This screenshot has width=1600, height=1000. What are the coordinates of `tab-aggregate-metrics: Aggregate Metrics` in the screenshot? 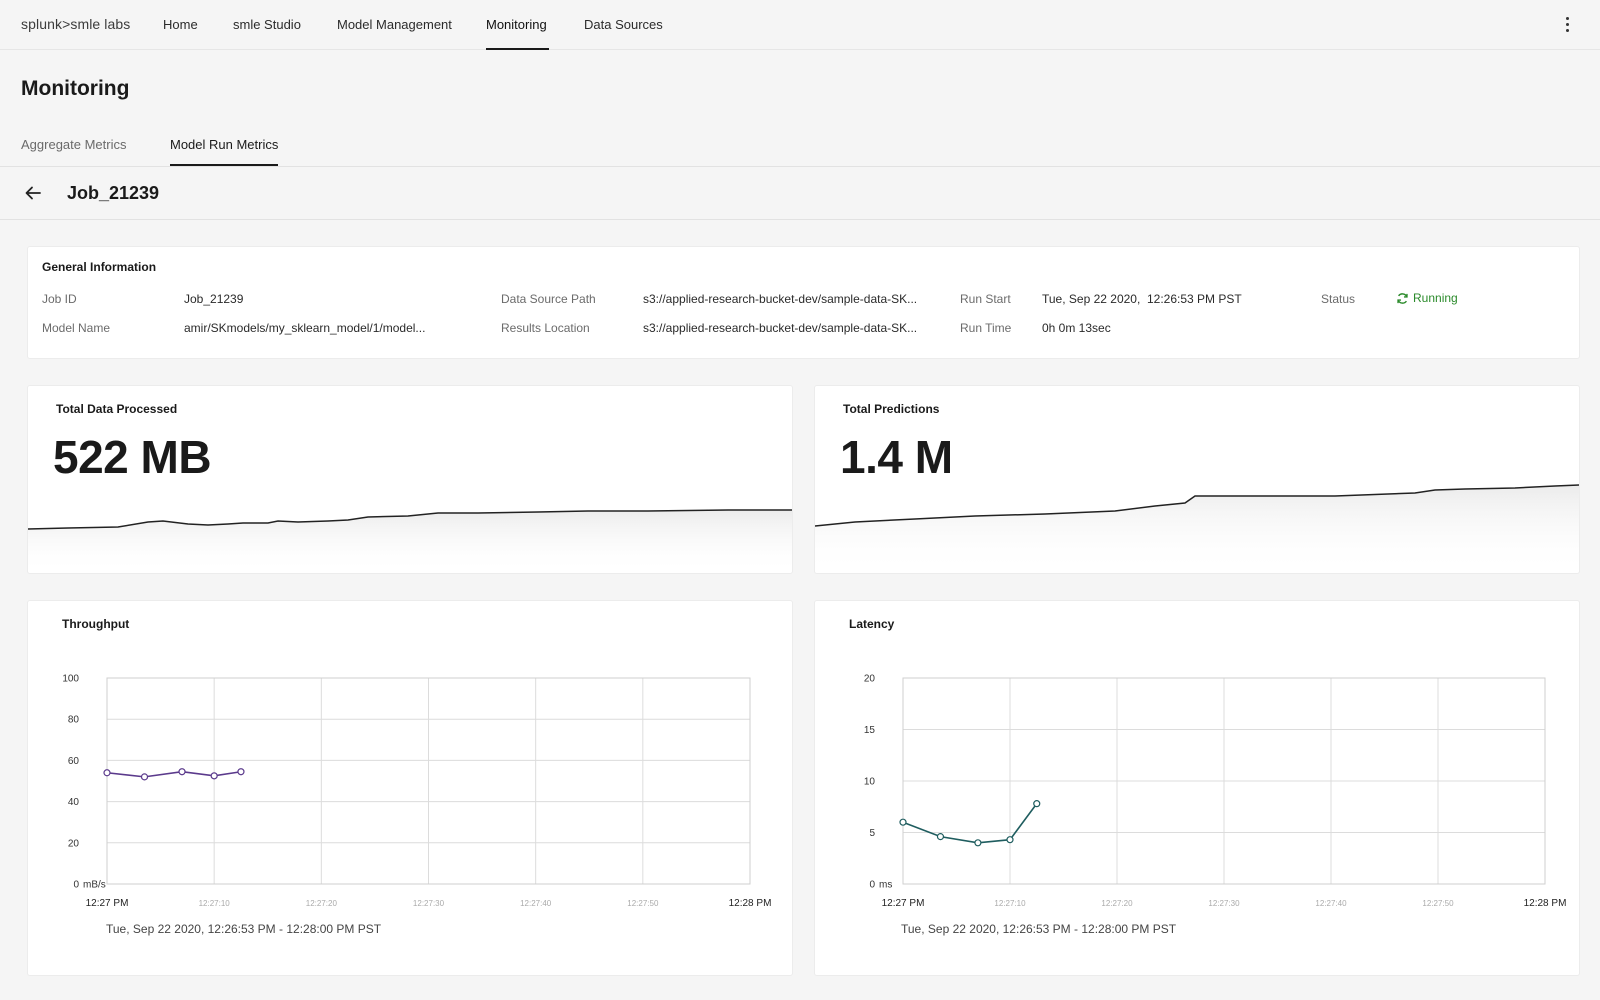 It's located at (74, 144).